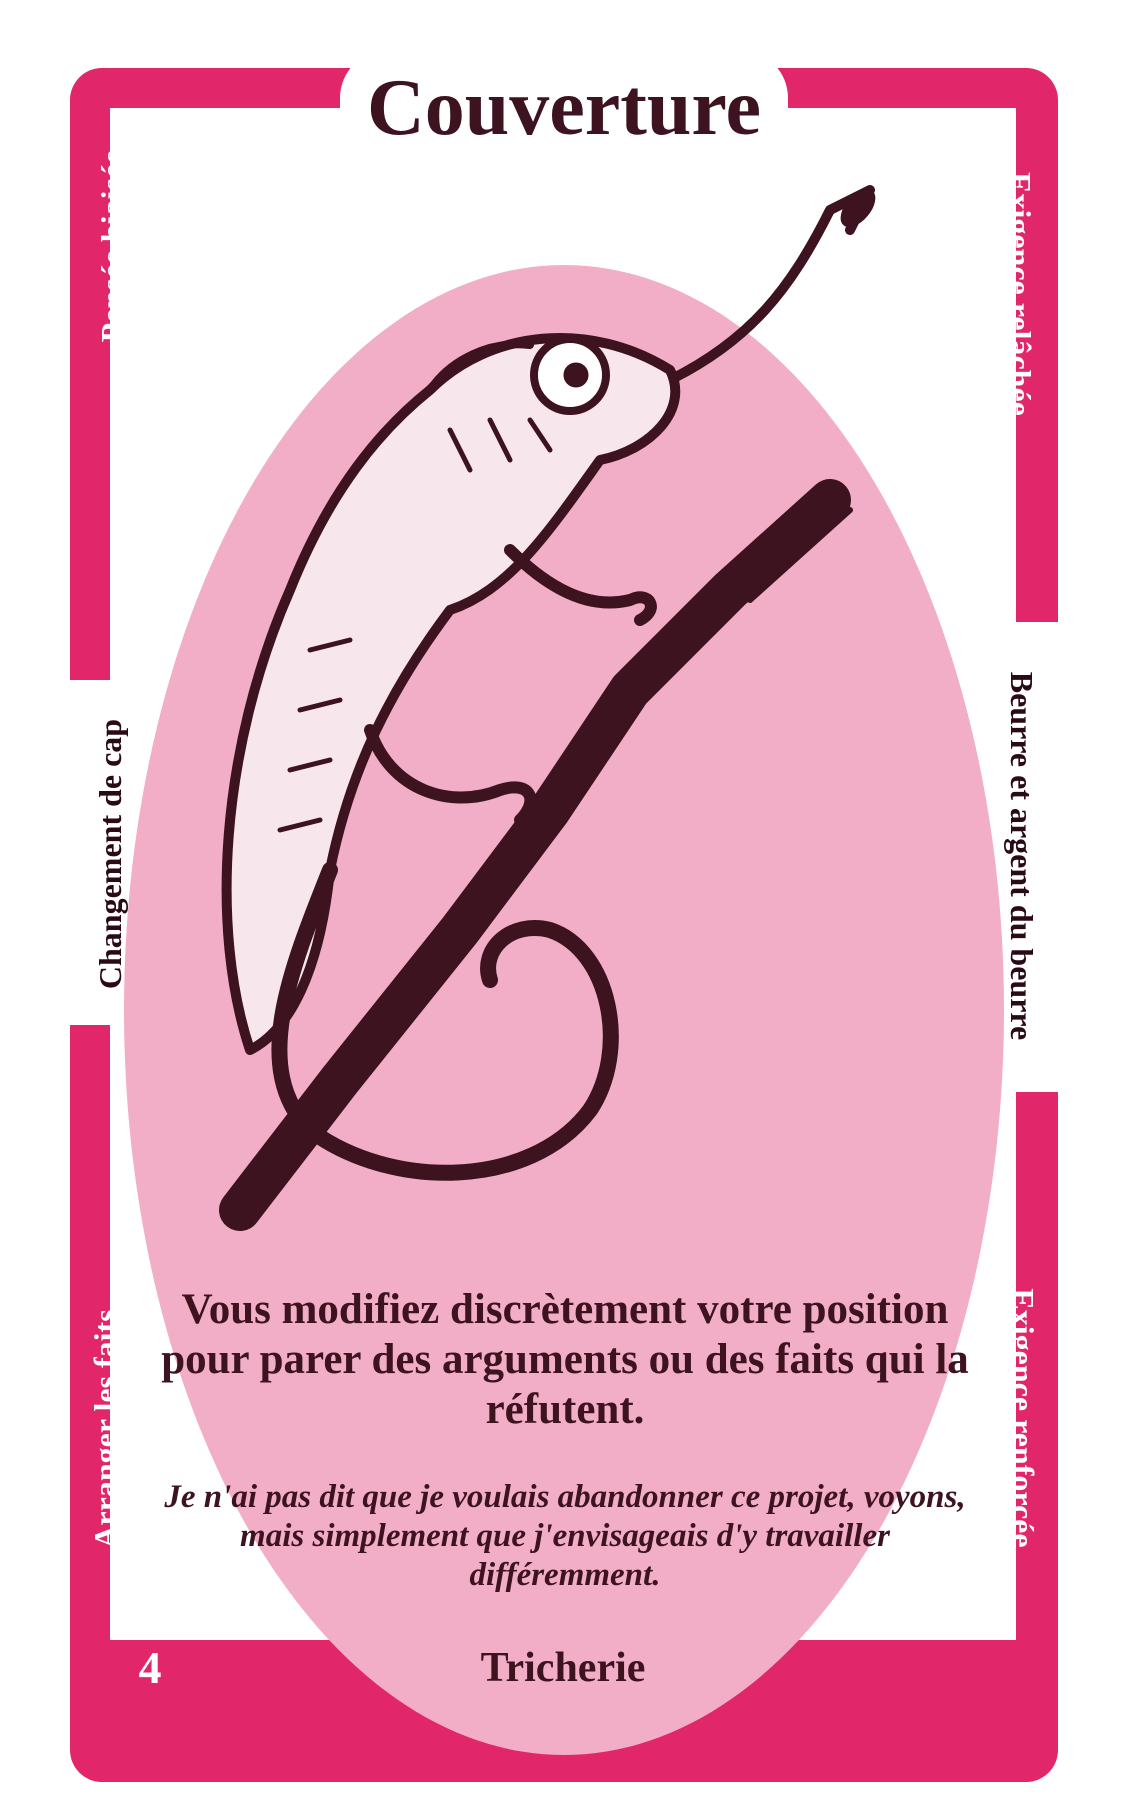 Image resolution: width=1128 pixels, height=1800 pixels. What do you see at coordinates (1020, 294) in the screenshot?
I see `side-label-right-top: Exigence relâchée` at bounding box center [1020, 294].